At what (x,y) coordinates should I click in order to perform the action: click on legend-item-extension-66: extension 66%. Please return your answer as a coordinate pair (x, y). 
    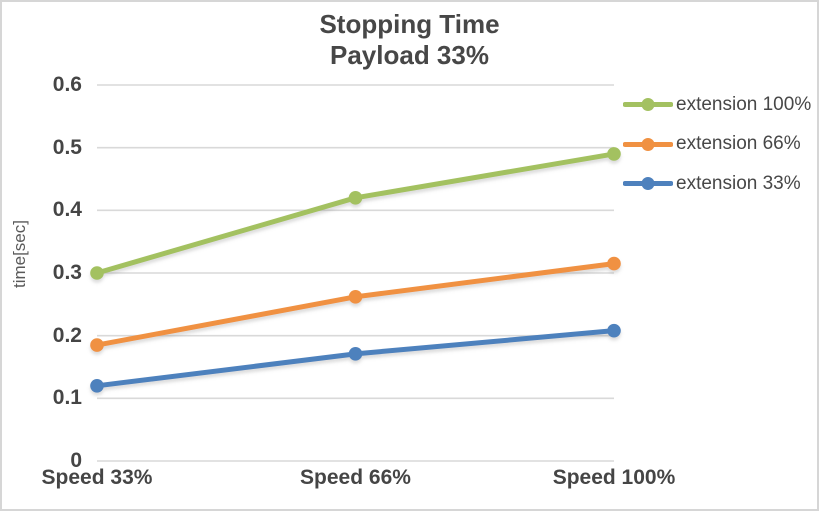
    Looking at the image, I should click on (717, 145).